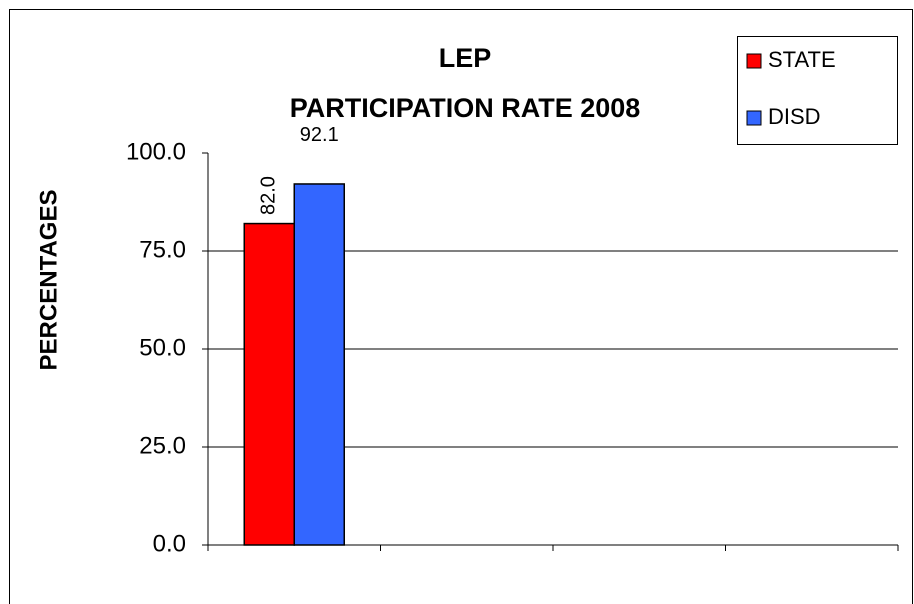 The width and height of the screenshot is (914, 604). I want to click on y-axis-label: PERCENTAGES, so click(48, 280).